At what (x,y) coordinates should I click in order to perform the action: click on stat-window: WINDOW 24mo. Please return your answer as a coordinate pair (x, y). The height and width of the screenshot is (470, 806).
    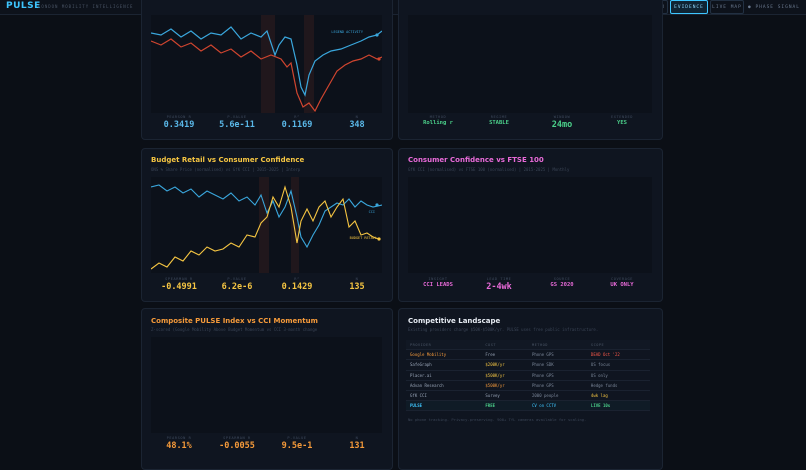
    Looking at the image, I should click on (562, 122).